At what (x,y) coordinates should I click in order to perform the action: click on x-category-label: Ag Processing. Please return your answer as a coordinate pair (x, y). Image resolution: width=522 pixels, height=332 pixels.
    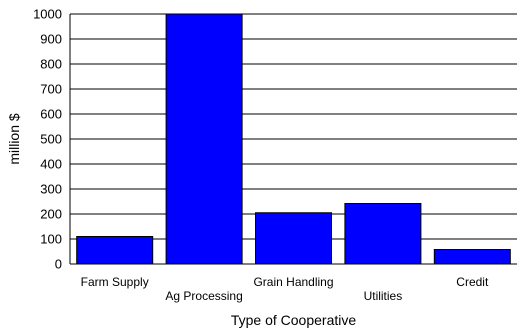
    Looking at the image, I should click on (203, 296).